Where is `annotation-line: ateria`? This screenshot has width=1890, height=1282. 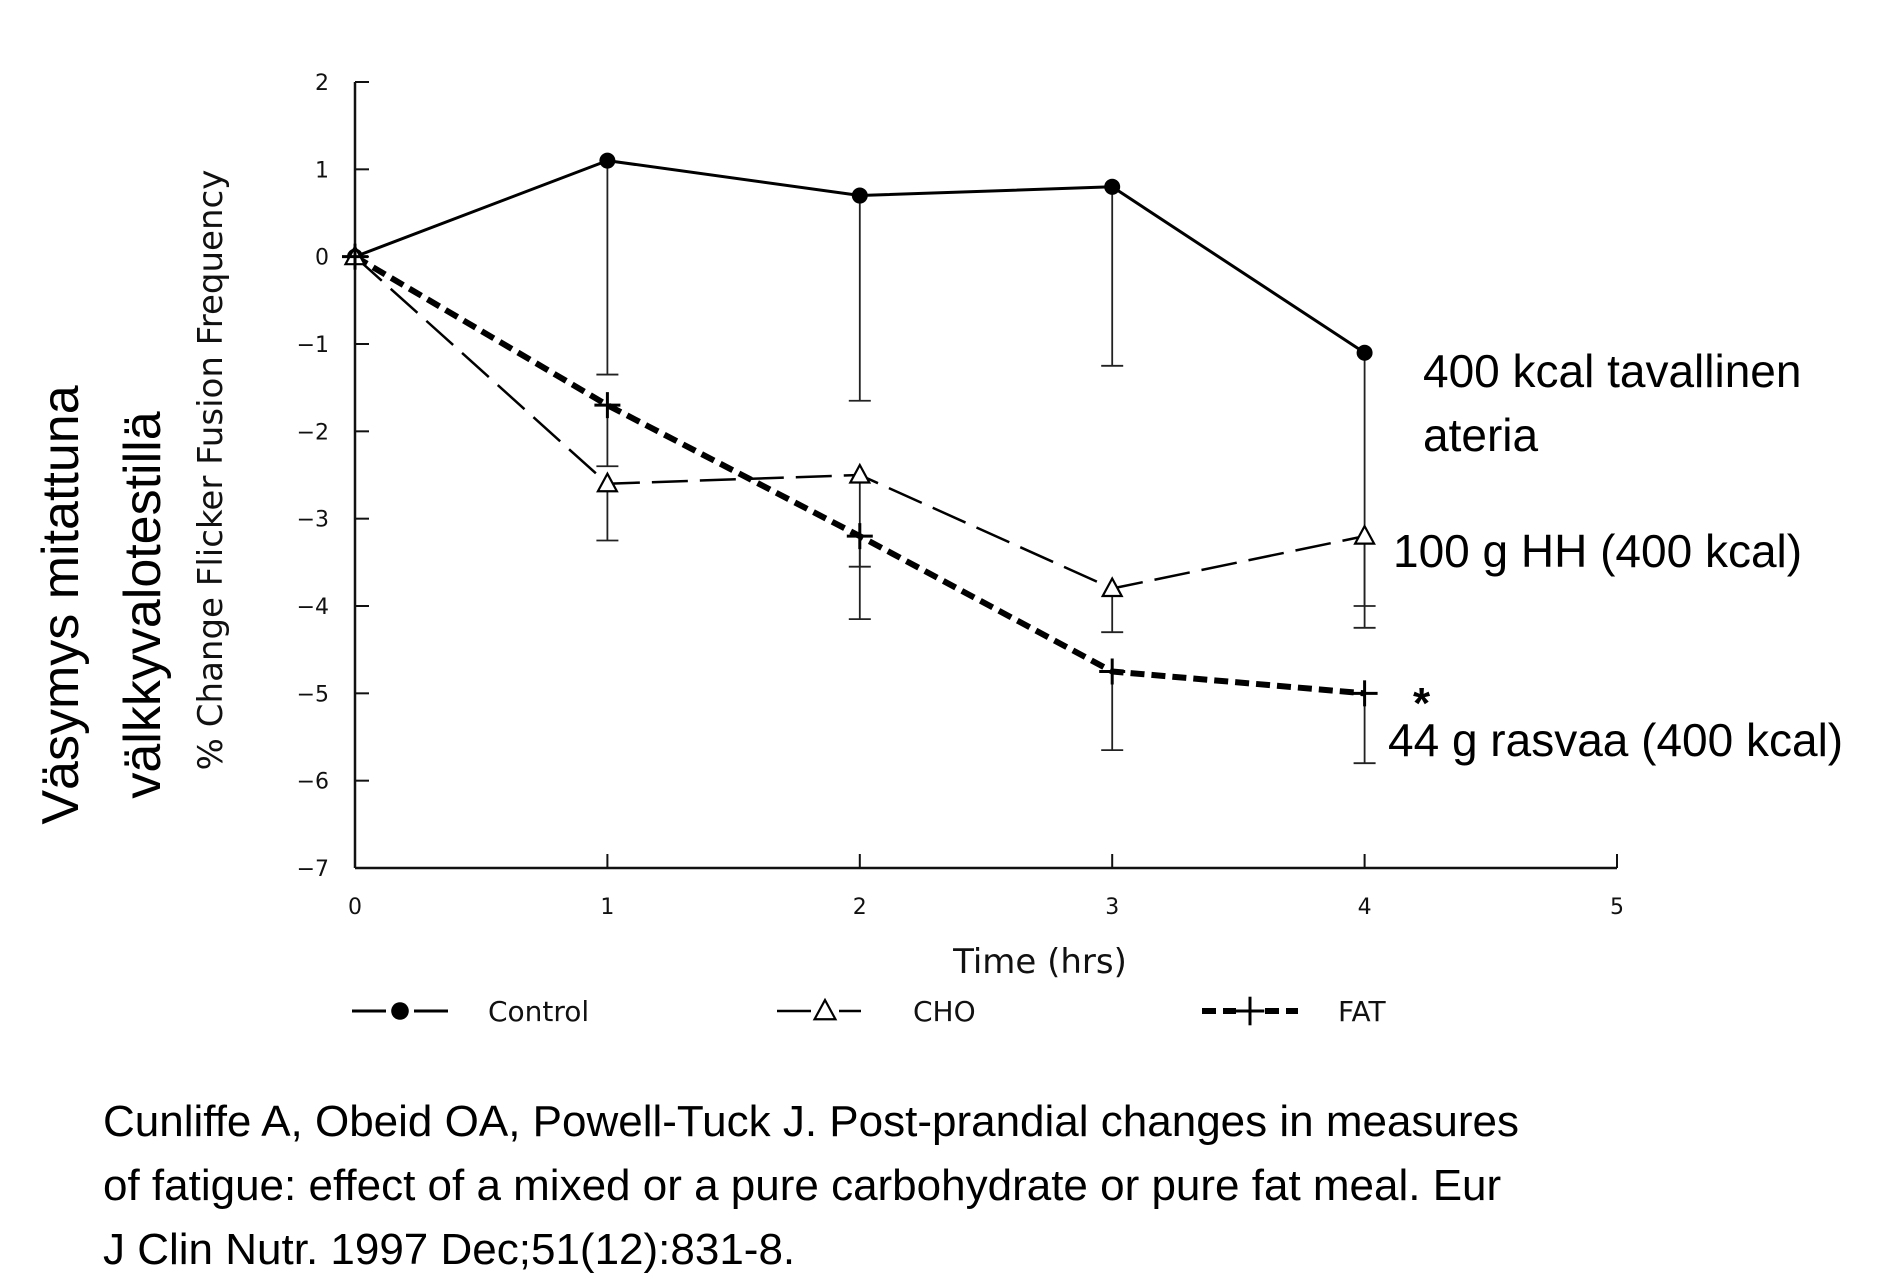
annotation-line: ateria is located at coordinates (1480, 435).